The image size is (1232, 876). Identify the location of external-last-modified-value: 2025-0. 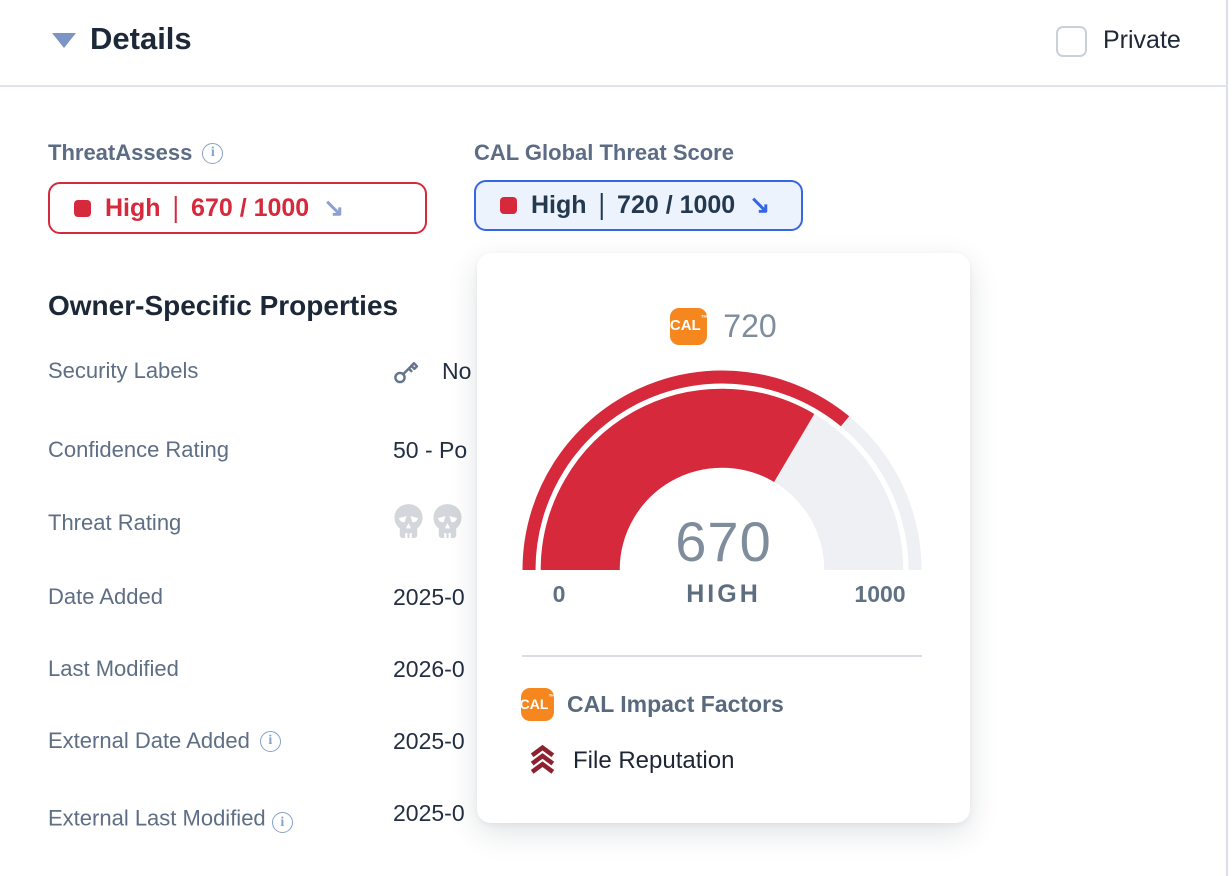
(429, 813).